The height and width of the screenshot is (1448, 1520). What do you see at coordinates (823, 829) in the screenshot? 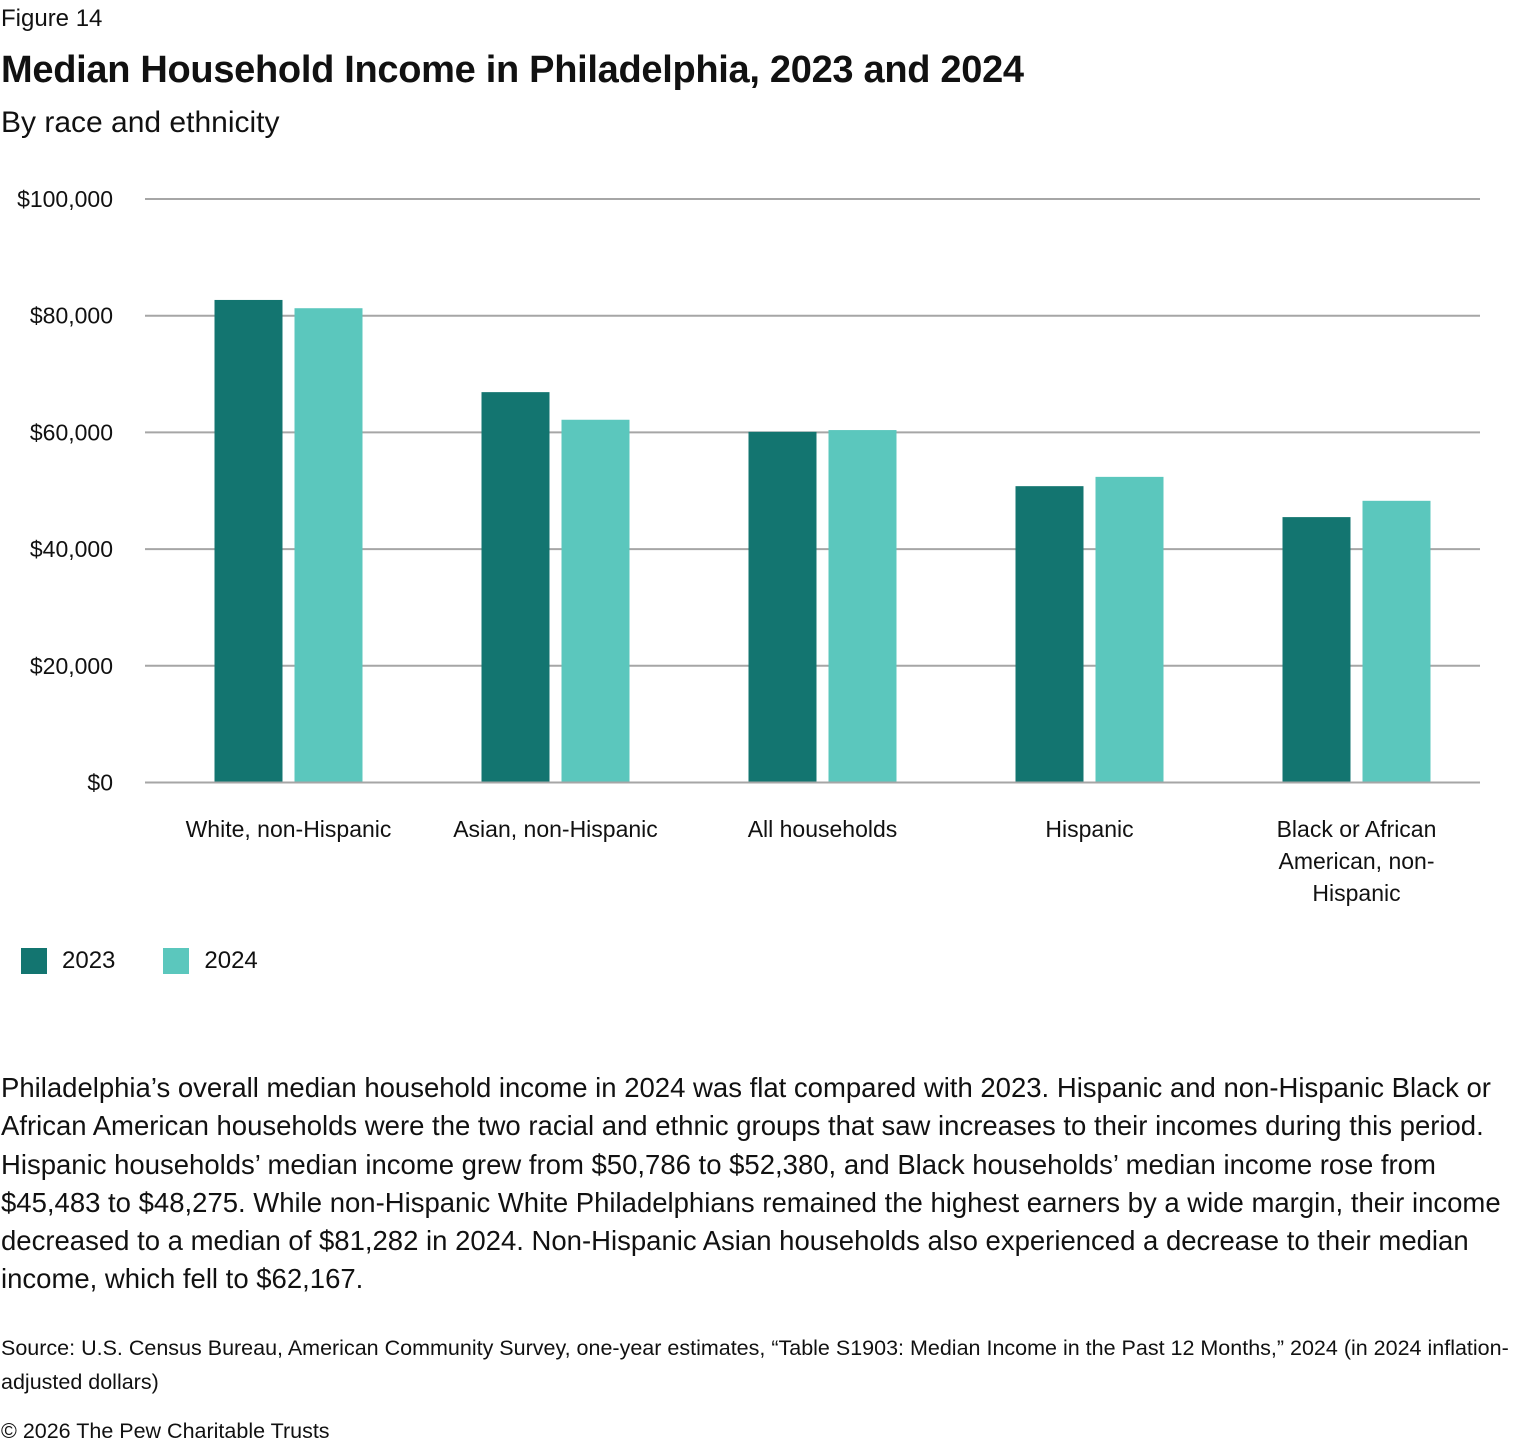
I see `x-tick-label: All households` at bounding box center [823, 829].